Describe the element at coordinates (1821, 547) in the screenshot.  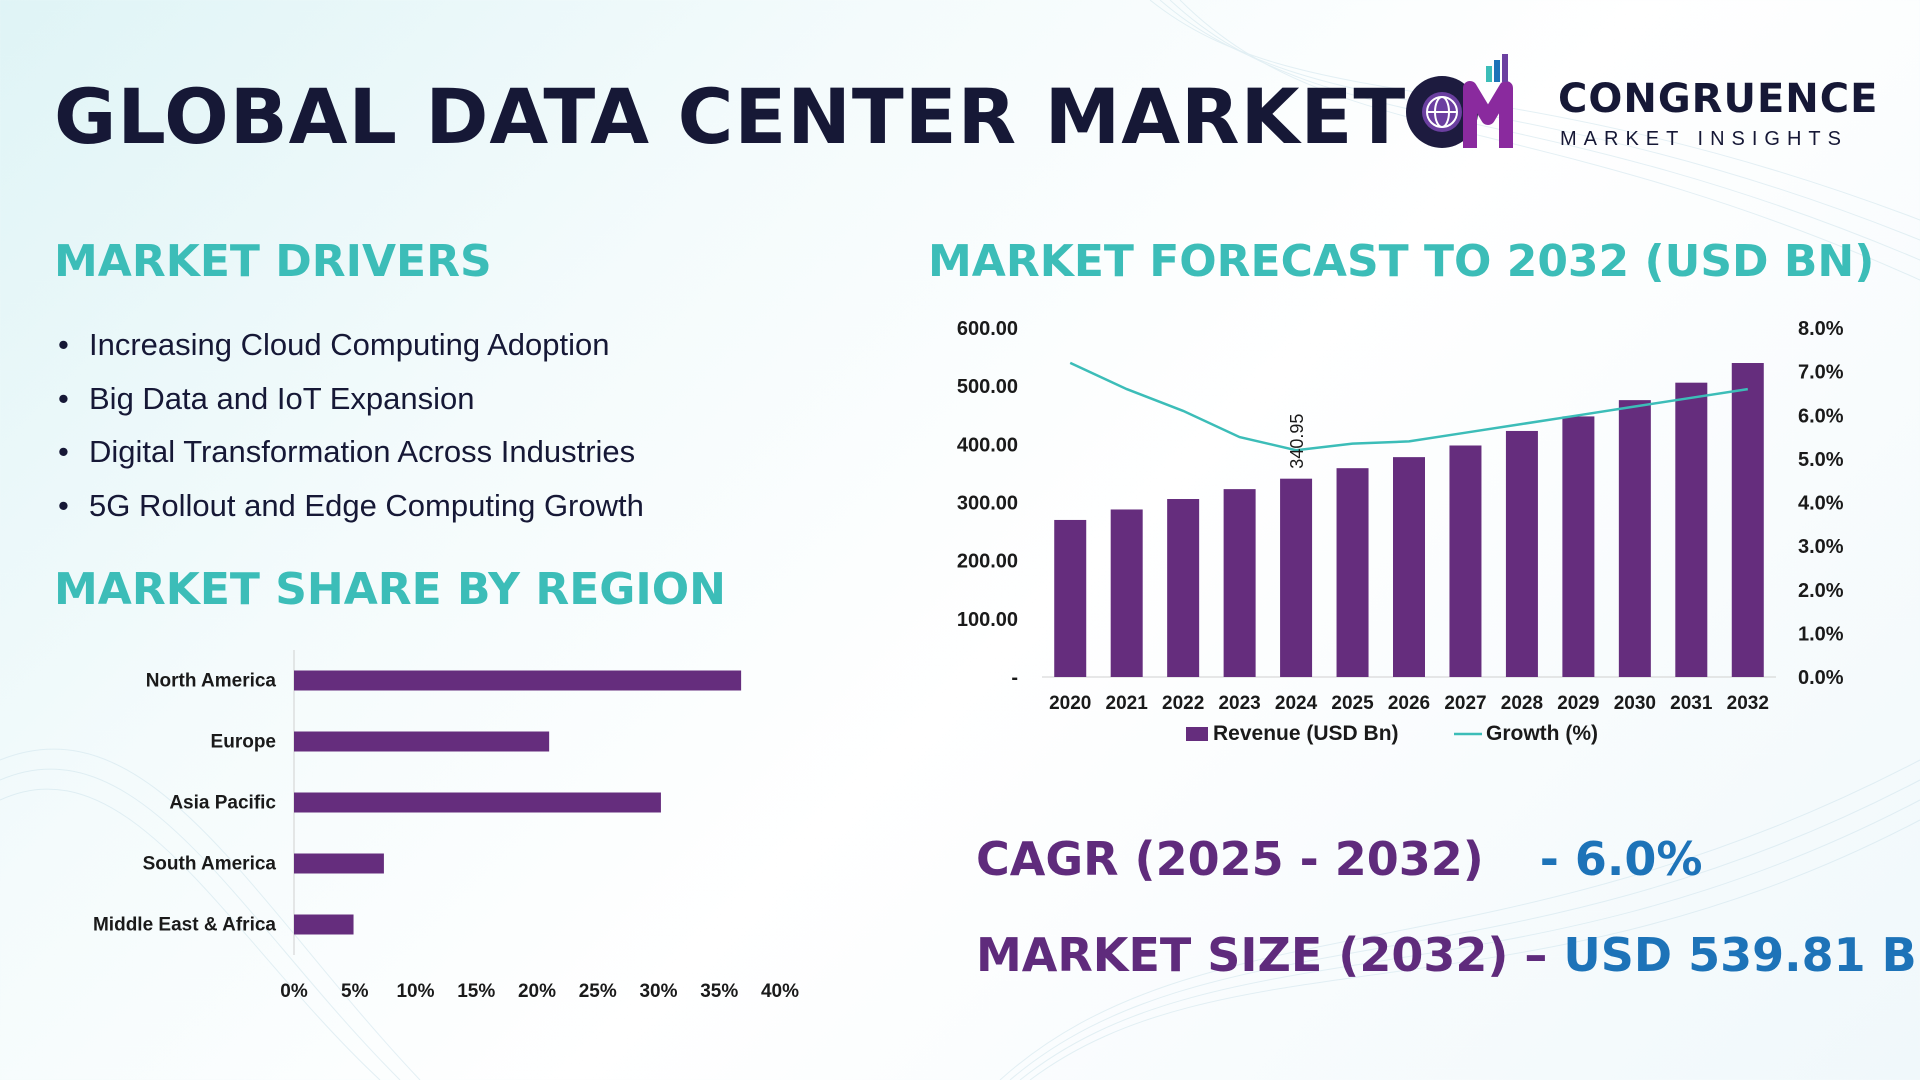
I see `forecast-y2-tick: 3.0%` at that location.